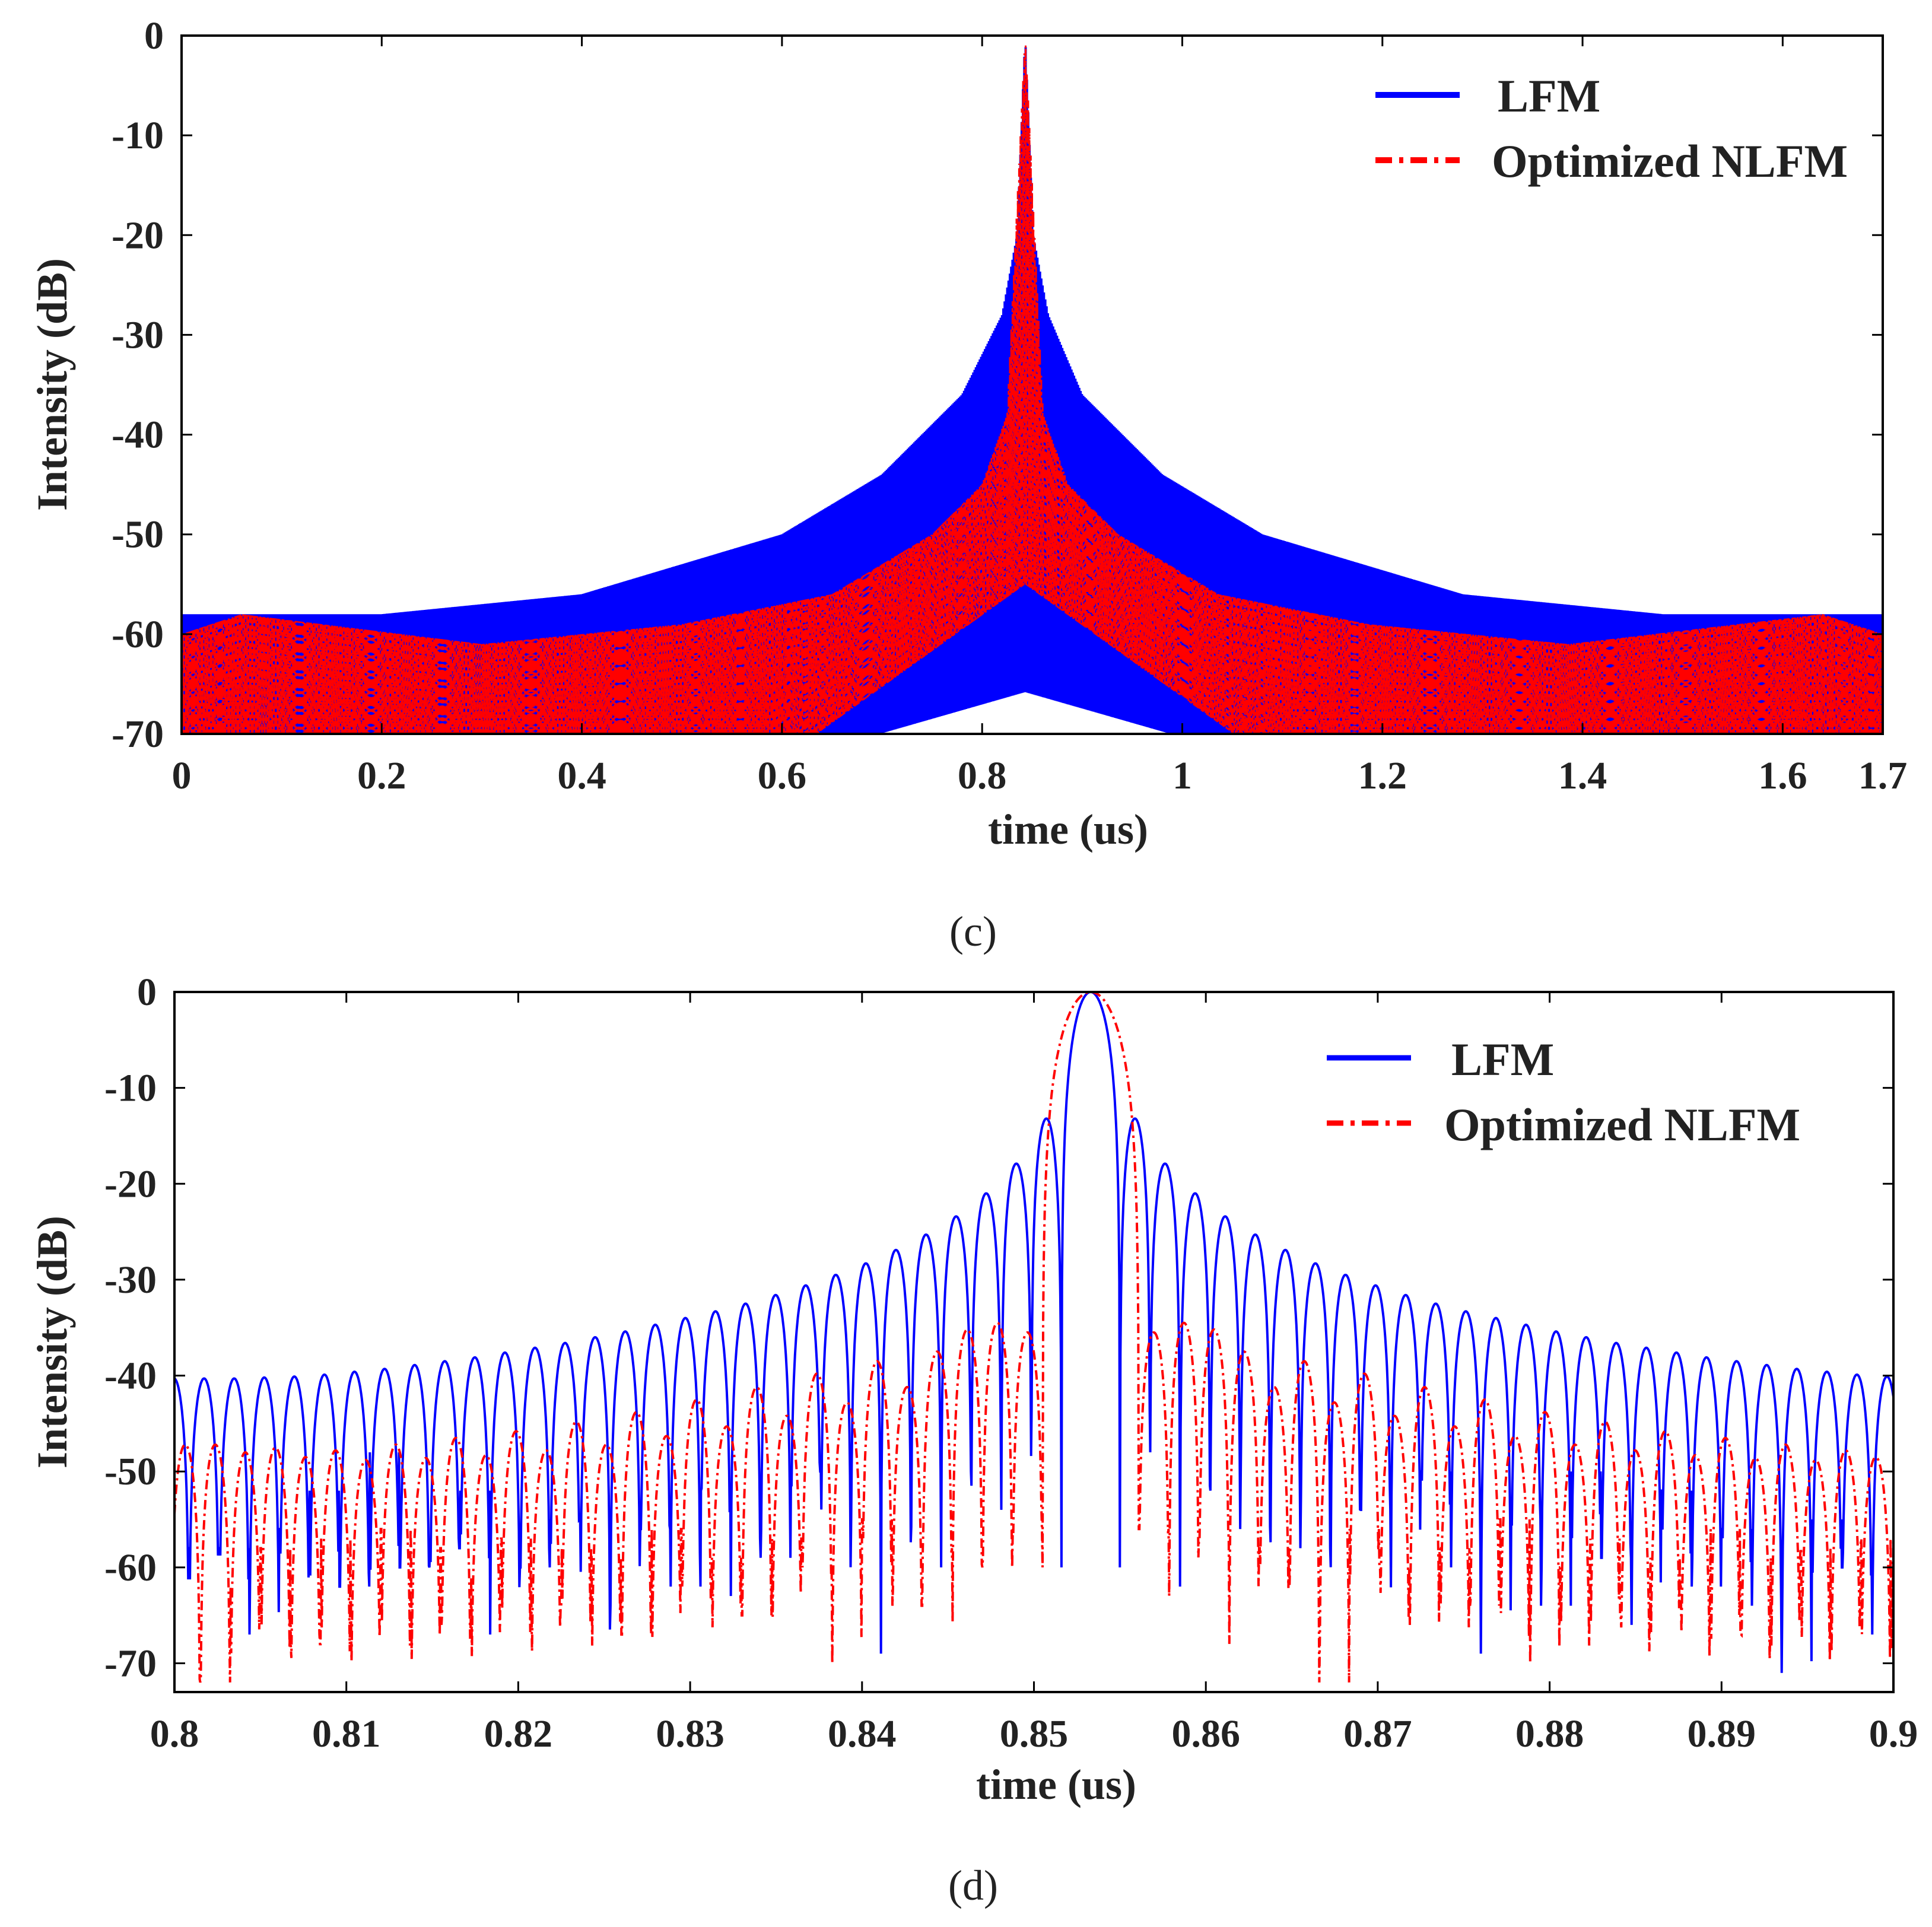  What do you see at coordinates (381, 775) in the screenshot?
I see `panel-c-xtick-label: 0.2` at bounding box center [381, 775].